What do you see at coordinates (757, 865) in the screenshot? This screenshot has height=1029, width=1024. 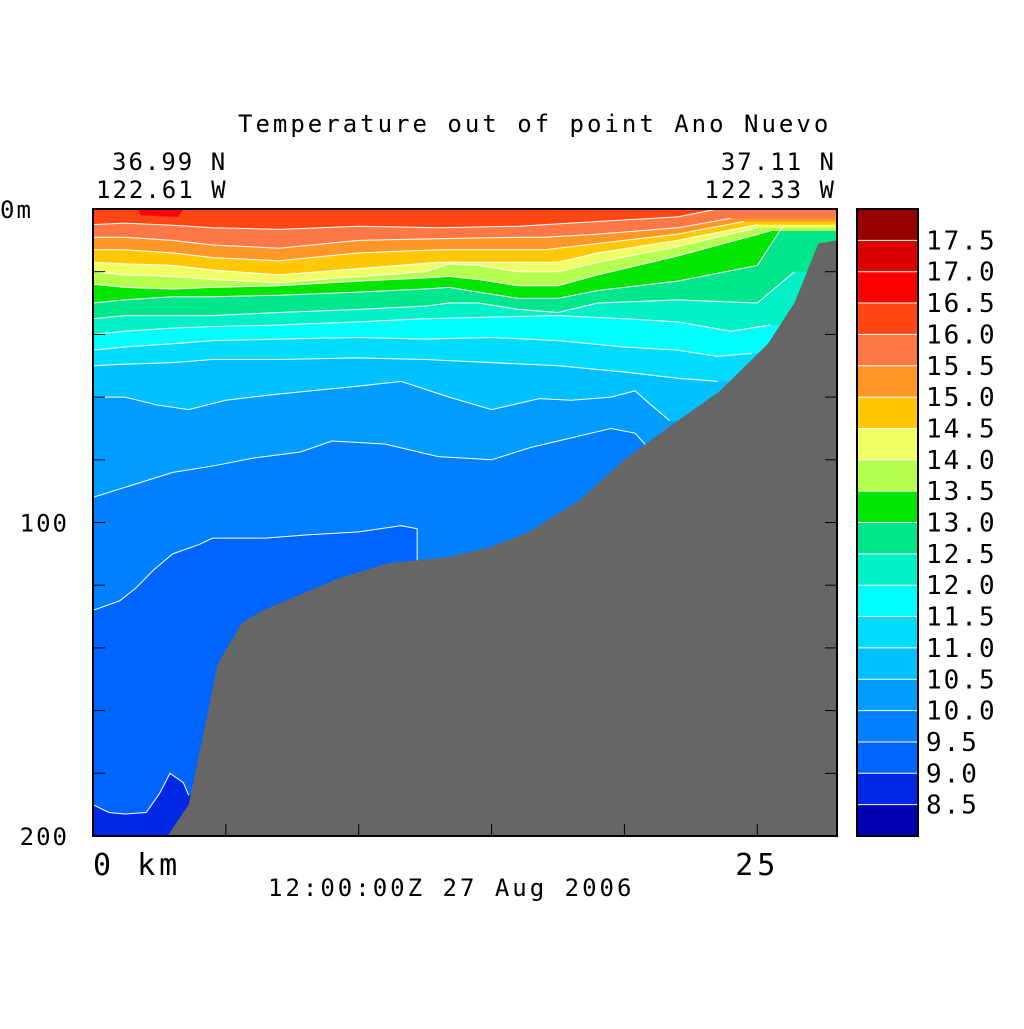 I see `x-tick-label: 25` at bounding box center [757, 865].